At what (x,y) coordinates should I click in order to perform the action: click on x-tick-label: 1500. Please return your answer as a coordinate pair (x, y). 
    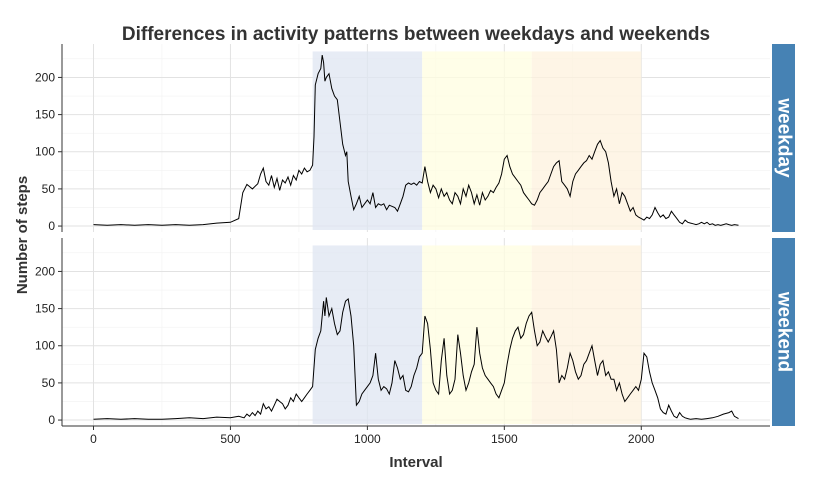
    Looking at the image, I should click on (504, 439).